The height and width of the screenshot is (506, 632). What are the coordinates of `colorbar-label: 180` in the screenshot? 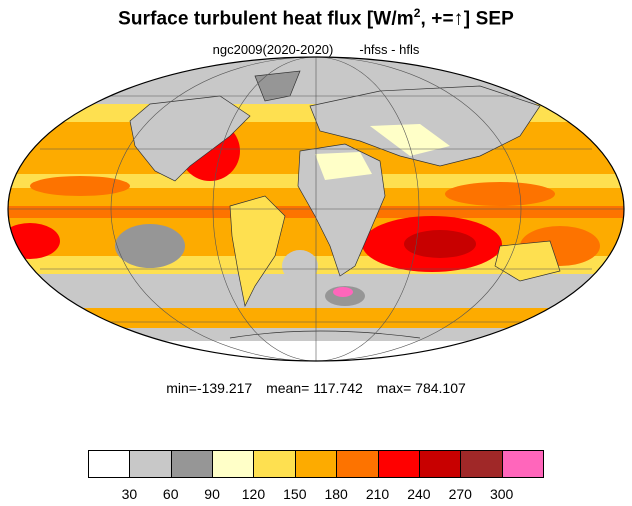 It's located at (336, 494).